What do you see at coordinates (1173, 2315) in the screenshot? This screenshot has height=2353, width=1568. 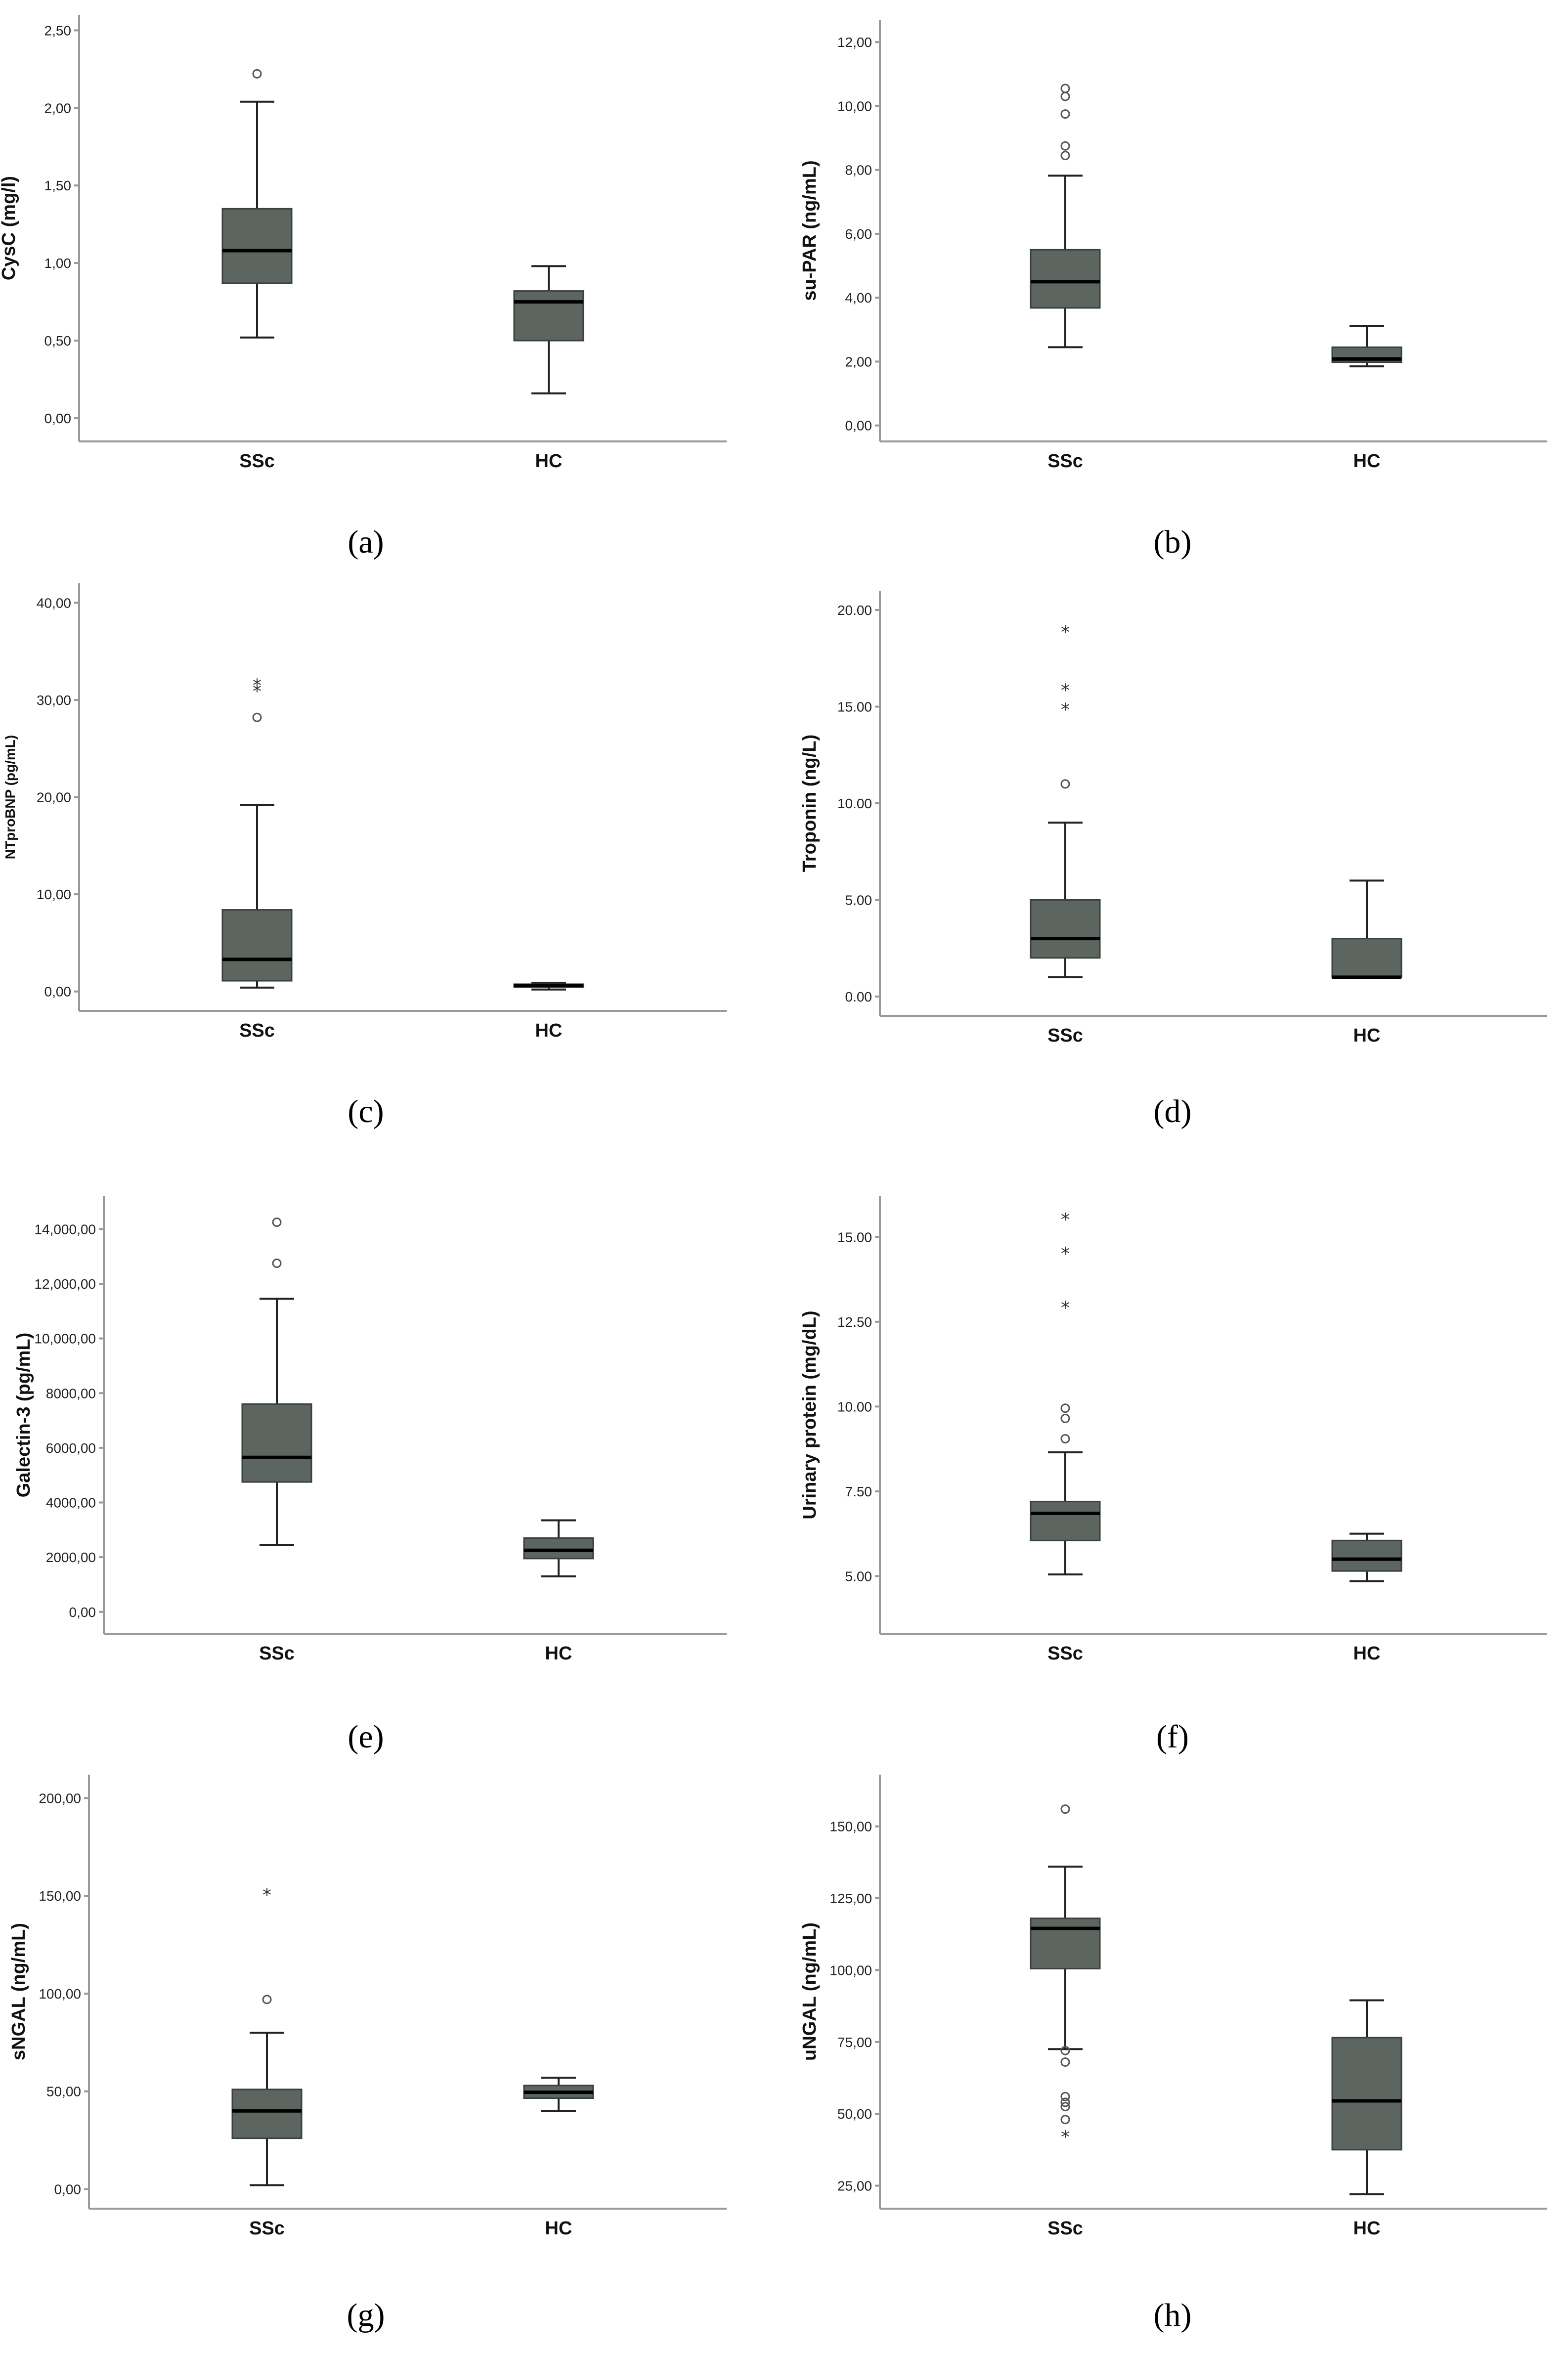 I see `panel-label: (h)` at bounding box center [1173, 2315].